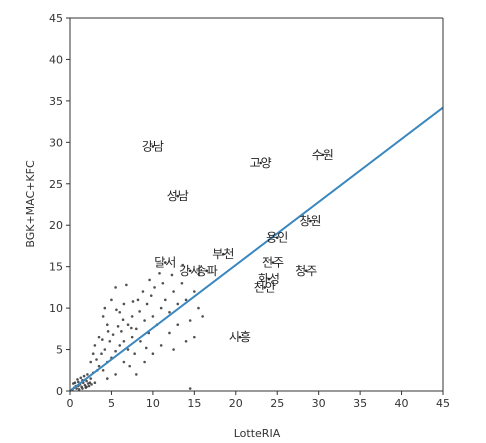 The height and width of the screenshot is (443, 486). I want to click on point-label: 시흥, so click(240, 337).